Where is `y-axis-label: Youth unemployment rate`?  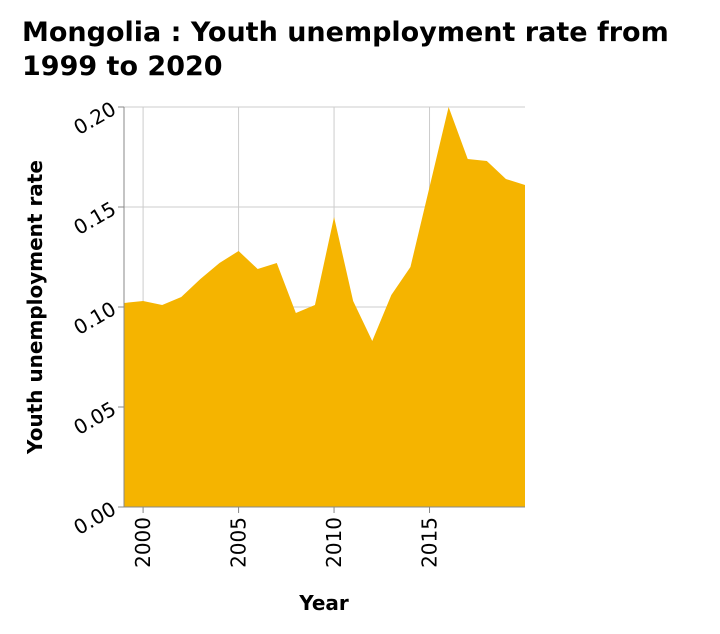 y-axis-label: Youth unemployment rate is located at coordinates (35, 307).